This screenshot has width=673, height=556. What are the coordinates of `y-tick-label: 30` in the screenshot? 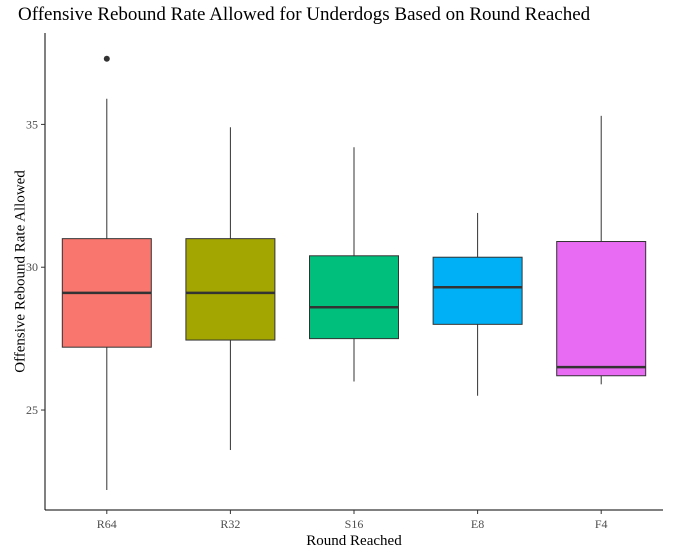 It's located at (32, 267).